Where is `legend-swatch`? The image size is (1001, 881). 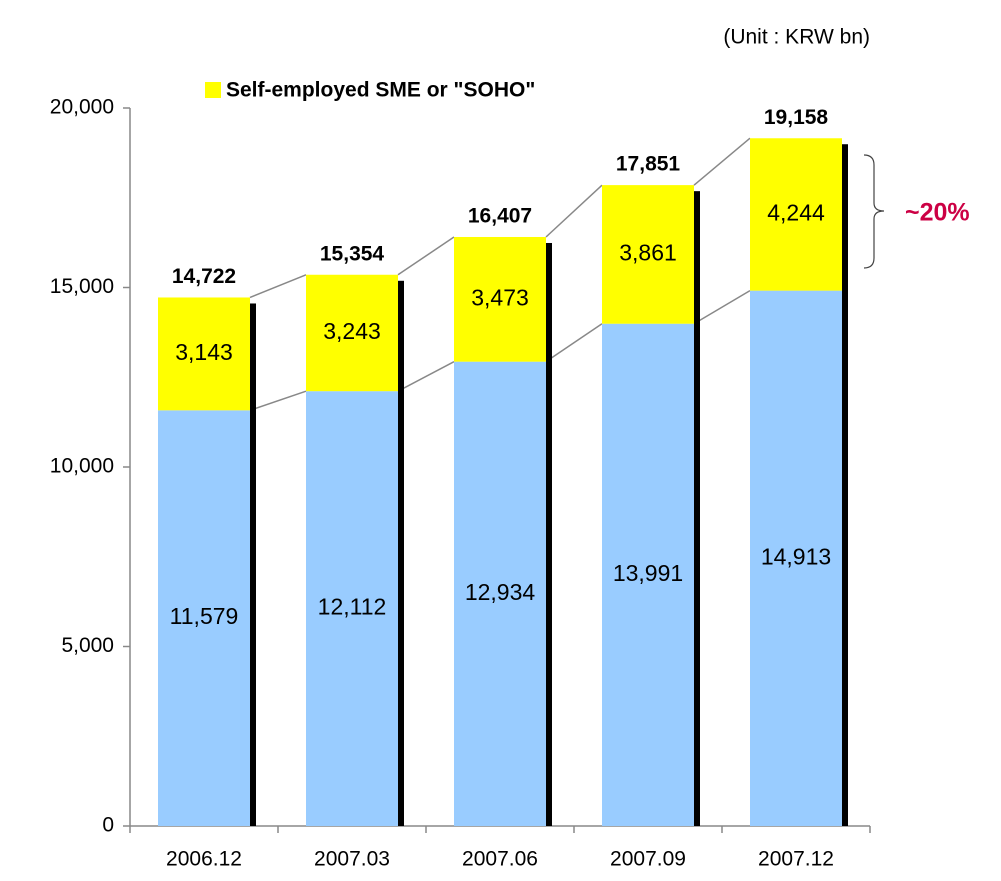
legend-swatch is located at coordinates (213, 90).